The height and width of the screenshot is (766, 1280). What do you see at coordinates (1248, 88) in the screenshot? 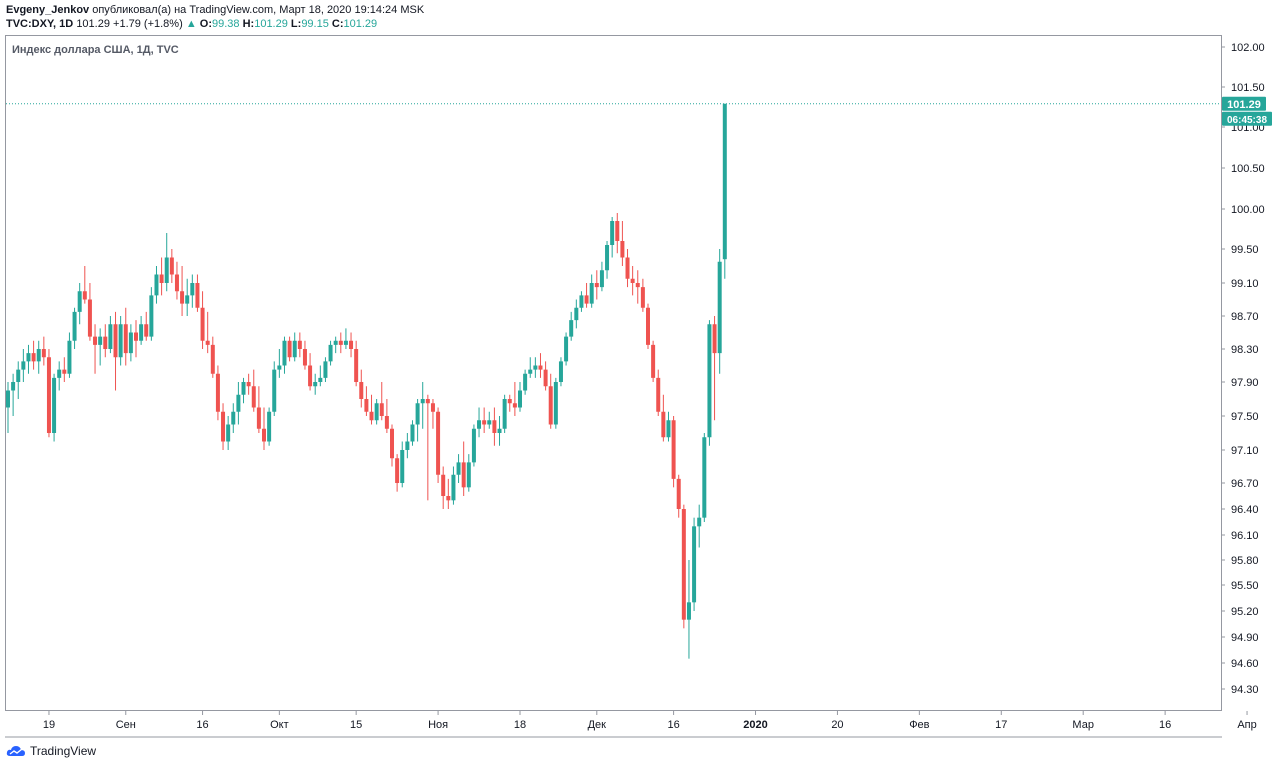
I see `y-tick-label: 101.50` at bounding box center [1248, 88].